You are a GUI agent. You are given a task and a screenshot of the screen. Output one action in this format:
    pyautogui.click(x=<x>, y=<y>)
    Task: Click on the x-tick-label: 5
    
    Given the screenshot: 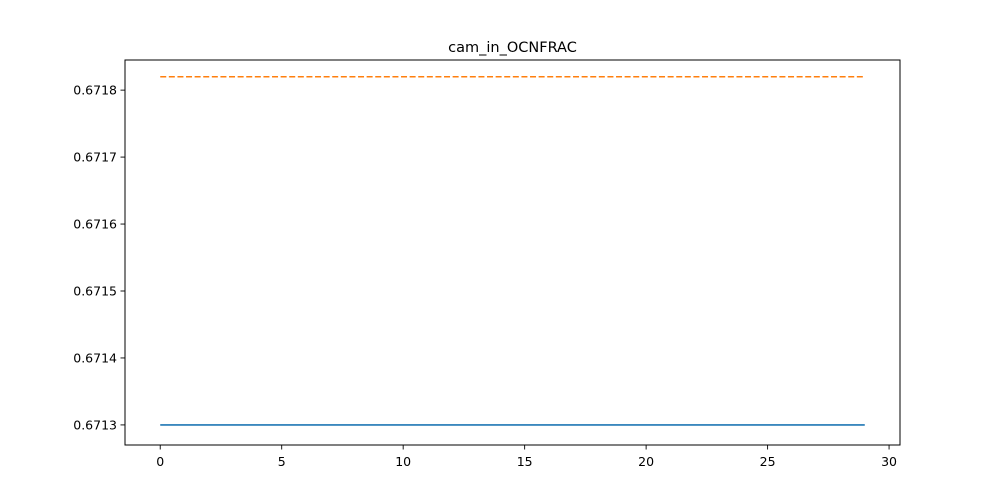 What is the action you would take?
    pyautogui.click(x=282, y=461)
    